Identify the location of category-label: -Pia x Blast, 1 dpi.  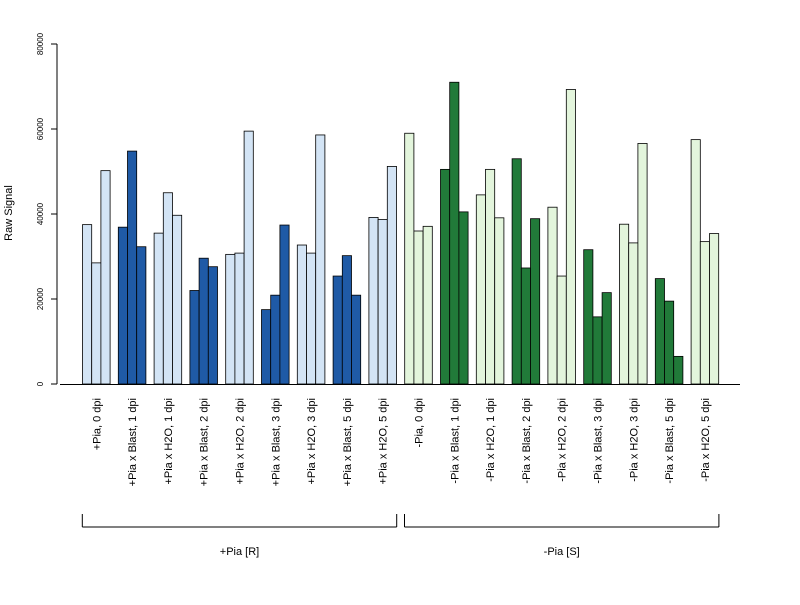
(455, 441).